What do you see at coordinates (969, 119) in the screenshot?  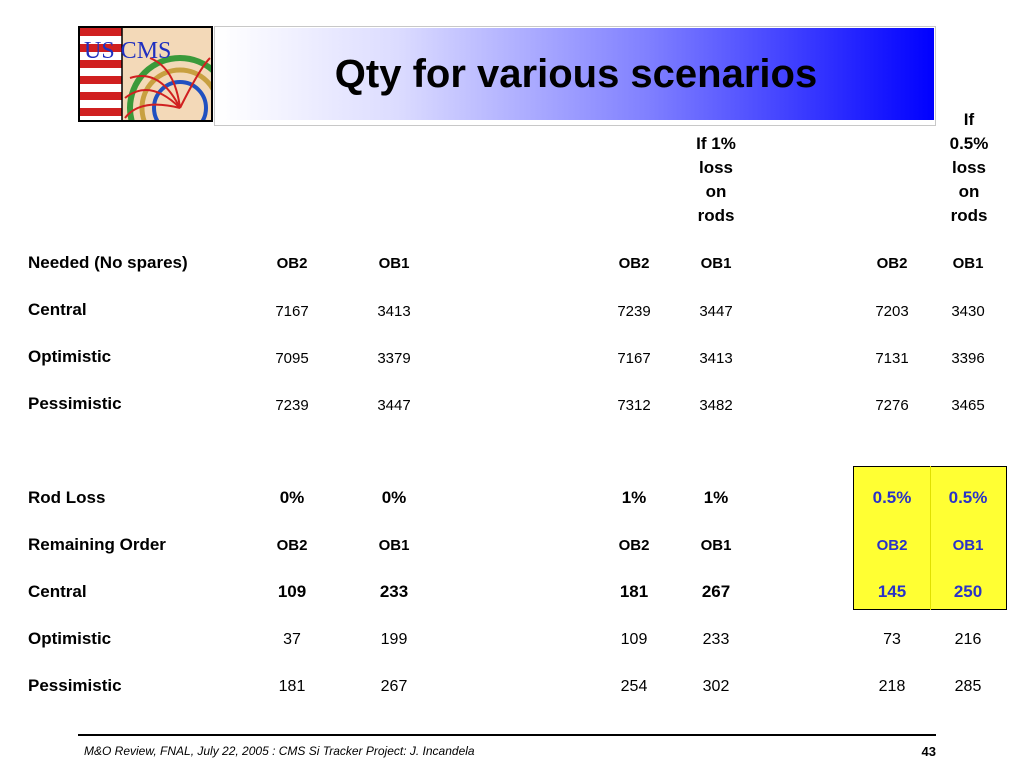 I see `header-line: If` at bounding box center [969, 119].